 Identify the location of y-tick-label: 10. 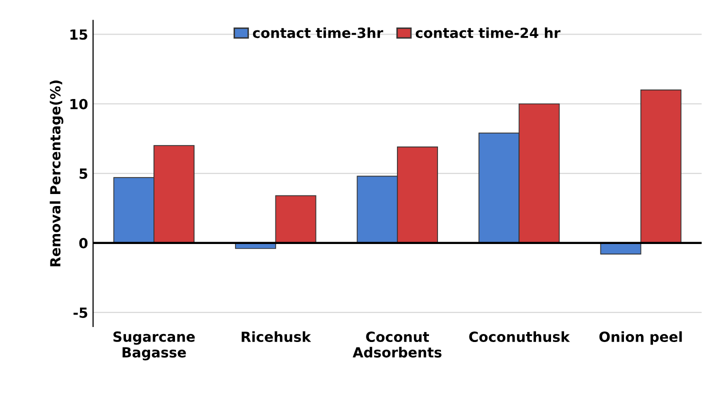
(79, 104).